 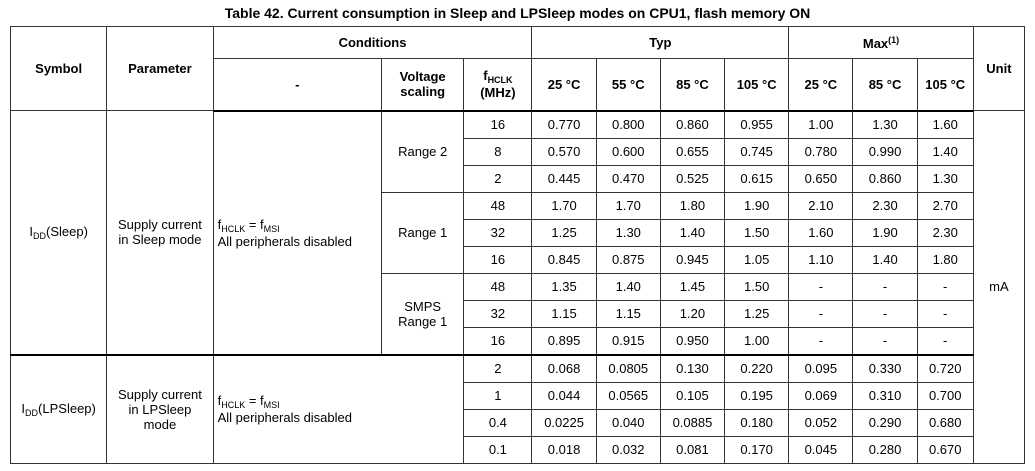 I want to click on table-row: 0.1 0.018 0.032 0.081 0.170 0.045 0.280 0.670, so click(x=518, y=449).